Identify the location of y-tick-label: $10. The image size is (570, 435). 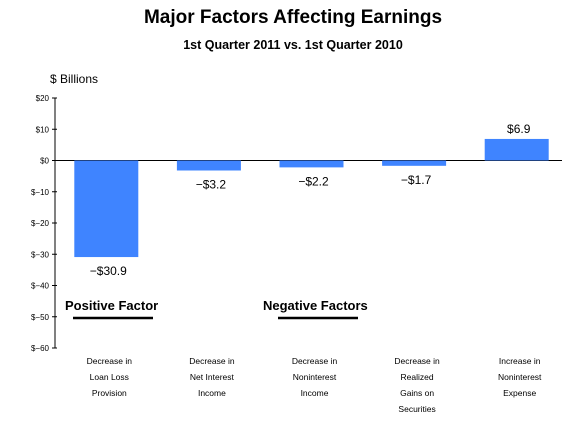
(43, 129).